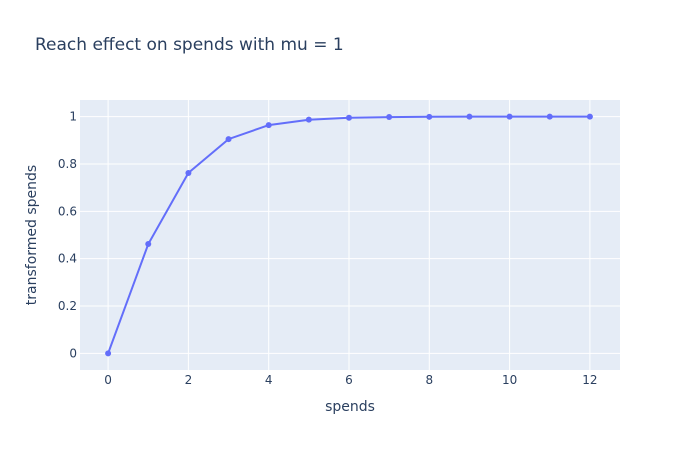 This screenshot has width=700, height=450. Describe the element at coordinates (67, 259) in the screenshot. I see `y-tick-label: 0.4` at that location.